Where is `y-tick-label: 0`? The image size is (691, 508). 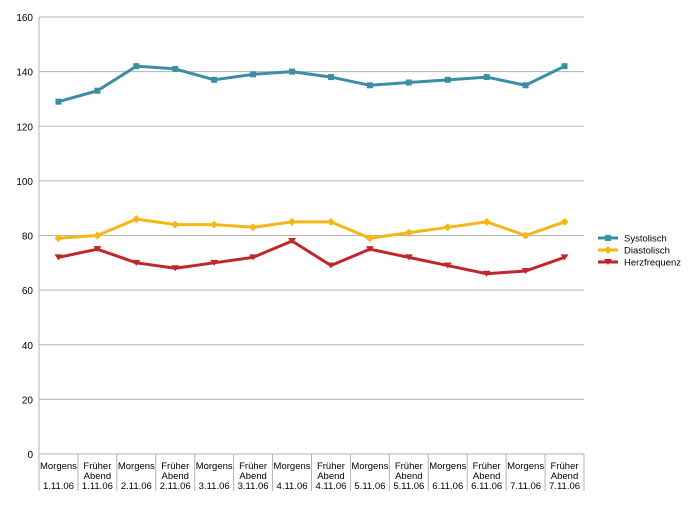 y-tick-label: 0 is located at coordinates (30, 455).